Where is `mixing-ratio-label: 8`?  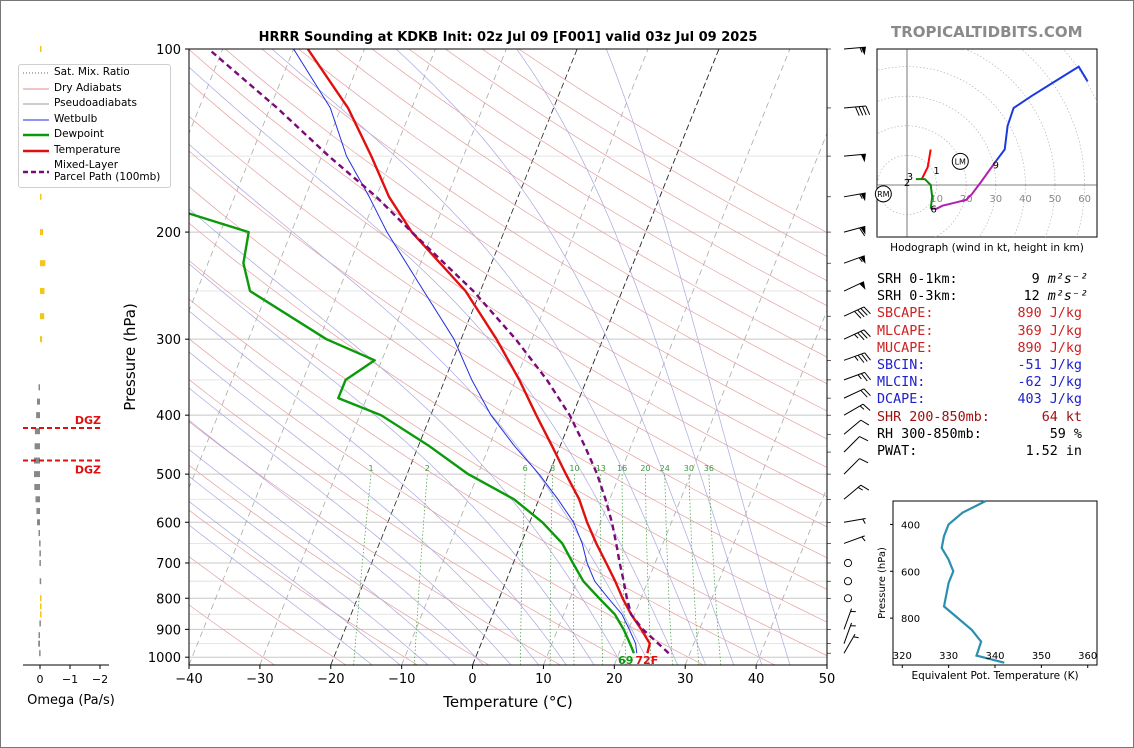 mixing-ratio-label: 8 is located at coordinates (552, 468).